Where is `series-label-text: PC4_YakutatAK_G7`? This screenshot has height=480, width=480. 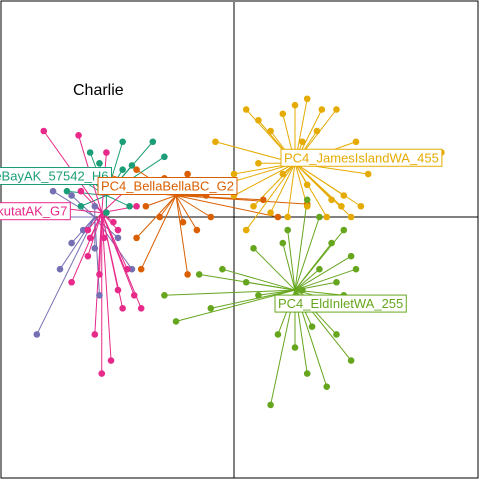
series-label-text: PC4_YakutatAK_G7 is located at coordinates (33, 211).